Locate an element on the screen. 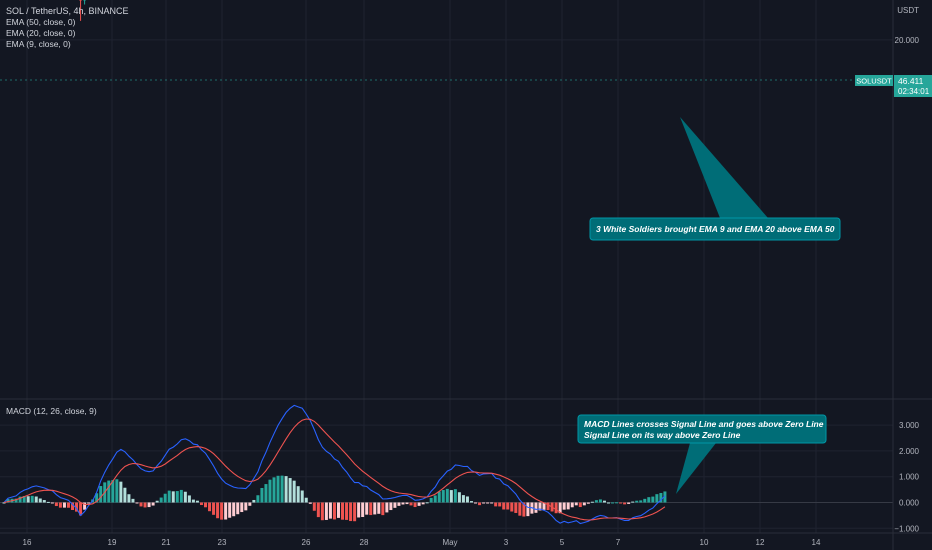 Image resolution: width=932 pixels, height=550 pixels. callout-soldiers is located at coordinates (715, 229).